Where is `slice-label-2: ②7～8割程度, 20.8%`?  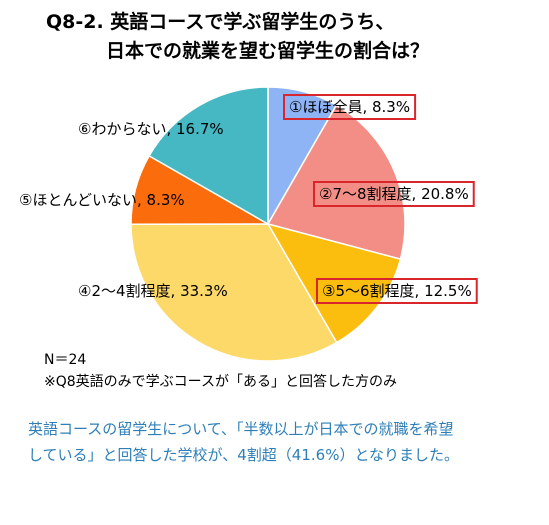 slice-label-2: ②7～8割程度, 20.8% is located at coordinates (394, 194).